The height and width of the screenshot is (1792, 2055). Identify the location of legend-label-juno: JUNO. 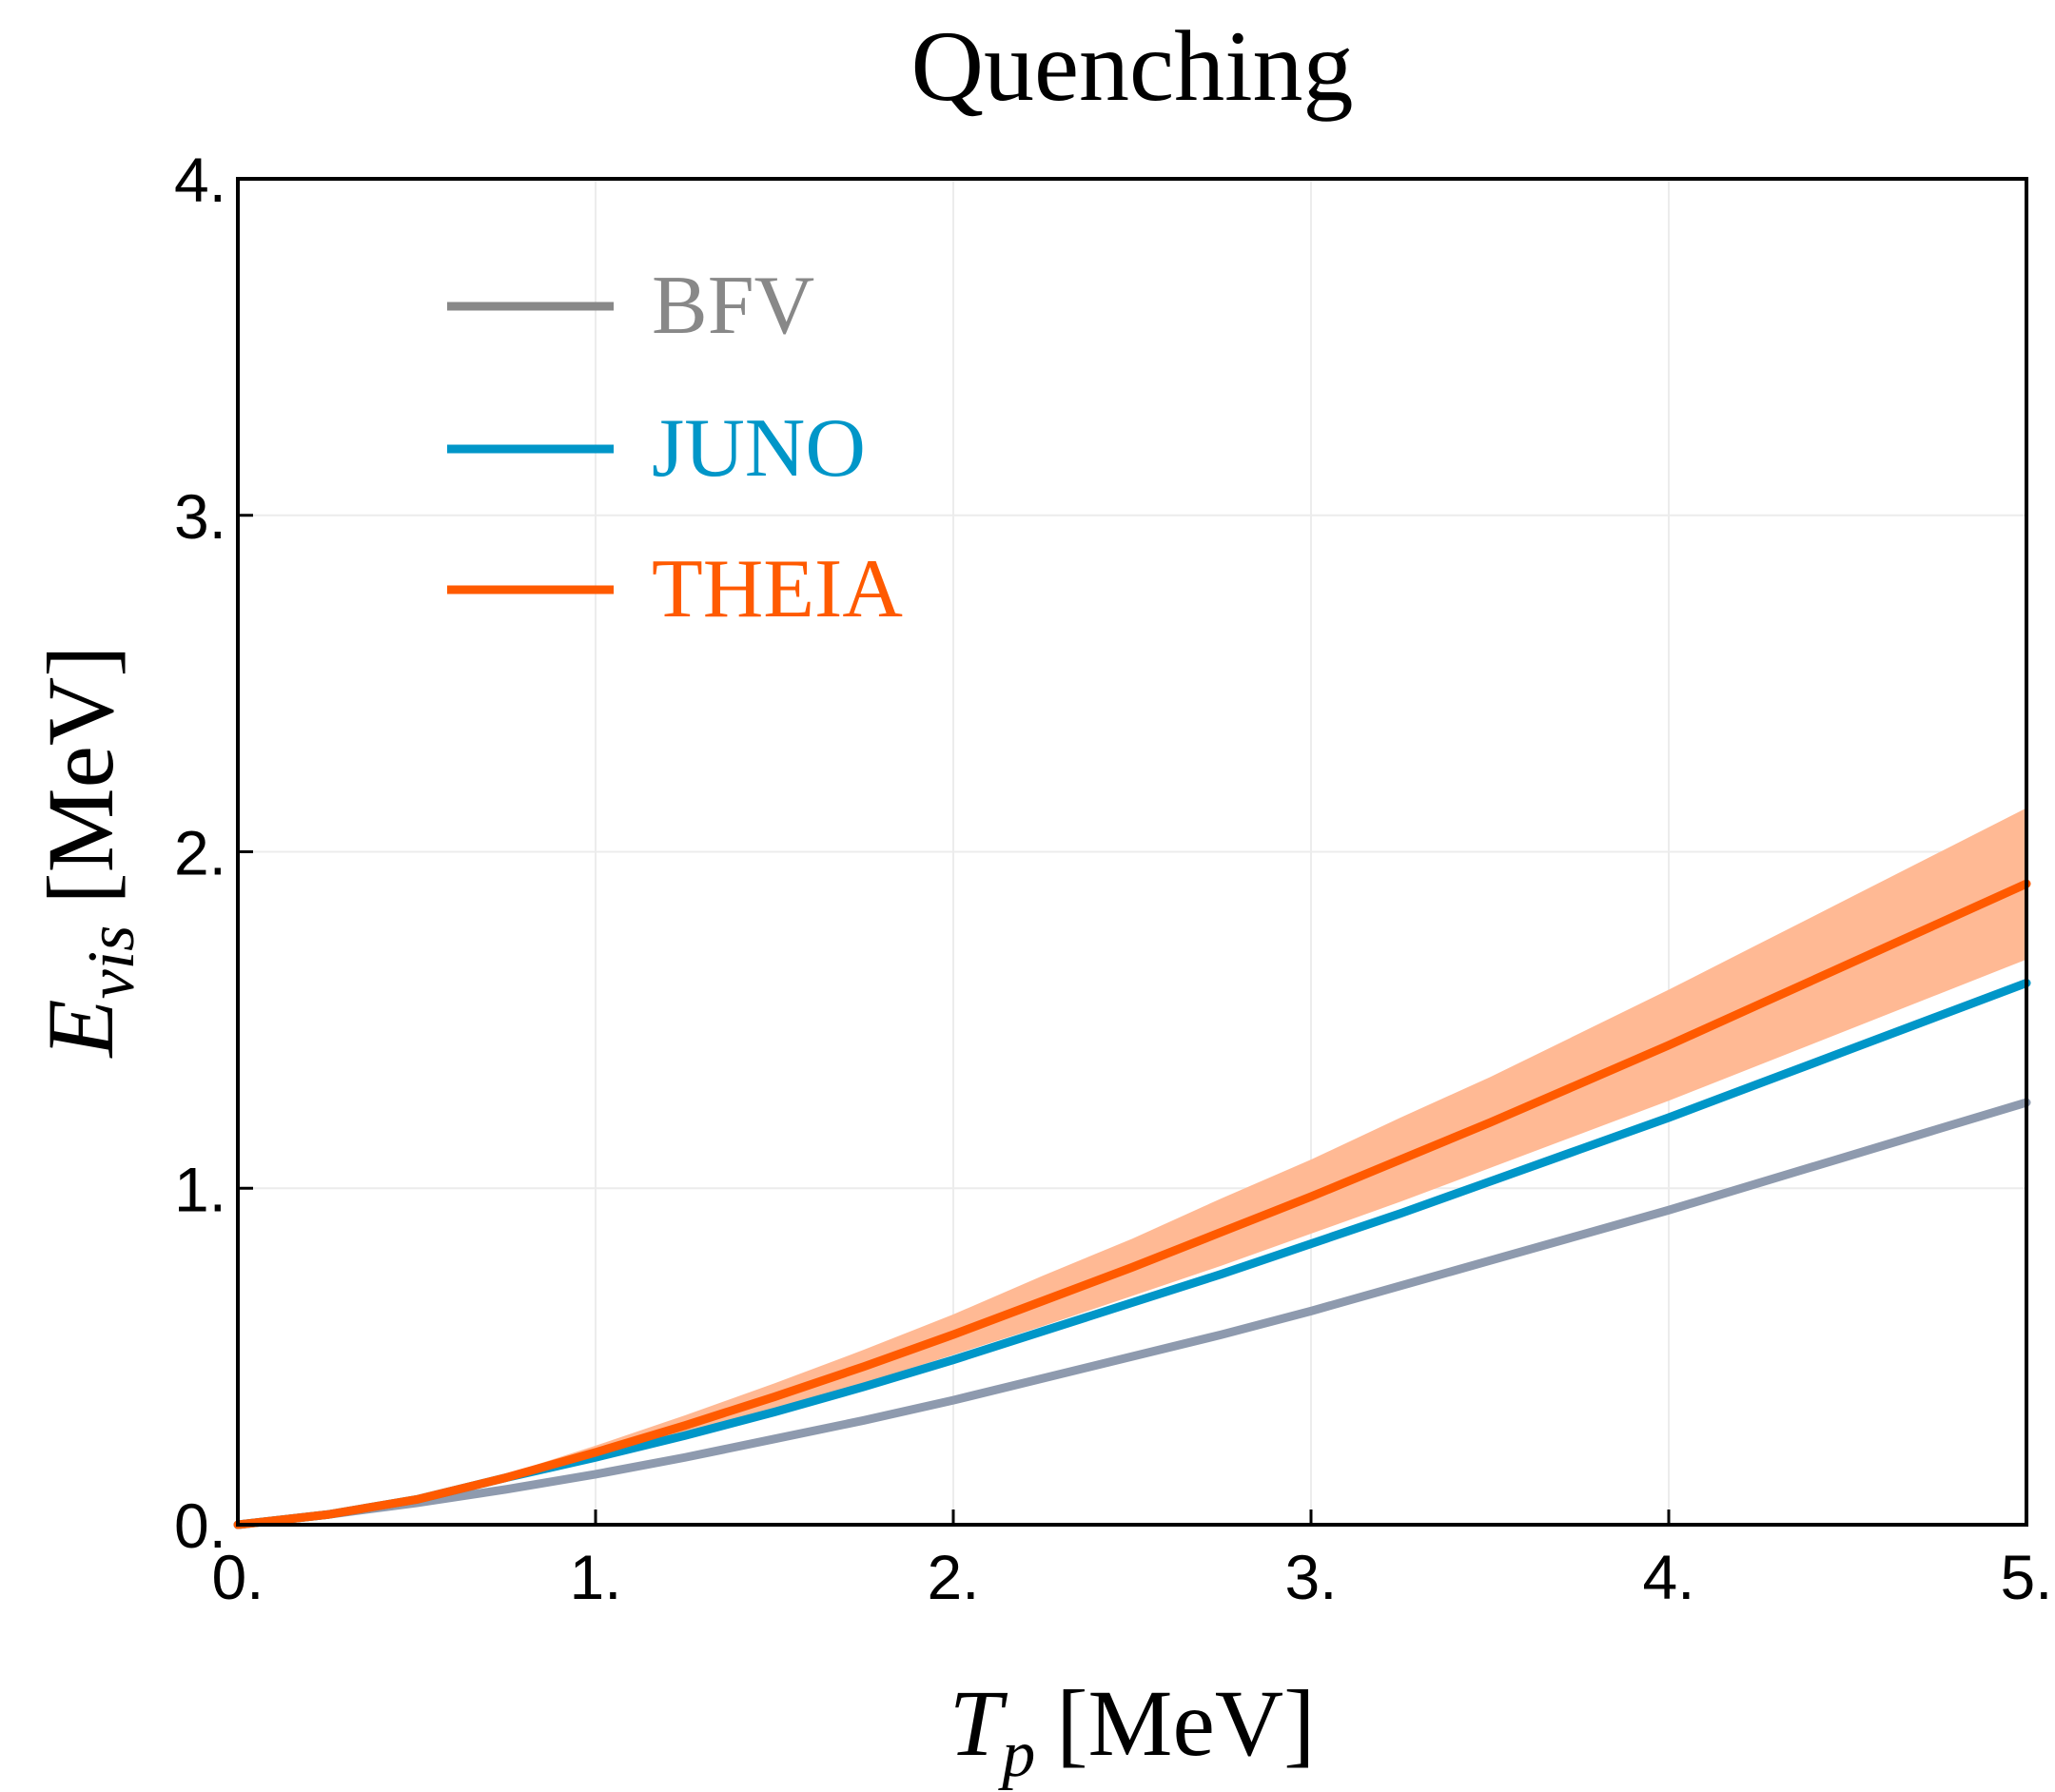
(759, 448).